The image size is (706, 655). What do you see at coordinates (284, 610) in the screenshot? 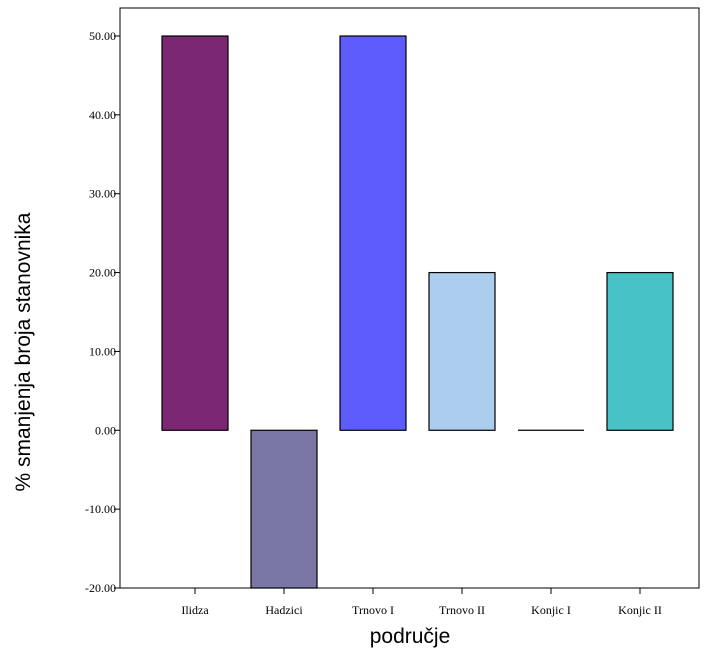
I see `x-tick-label: Hadzici` at bounding box center [284, 610].